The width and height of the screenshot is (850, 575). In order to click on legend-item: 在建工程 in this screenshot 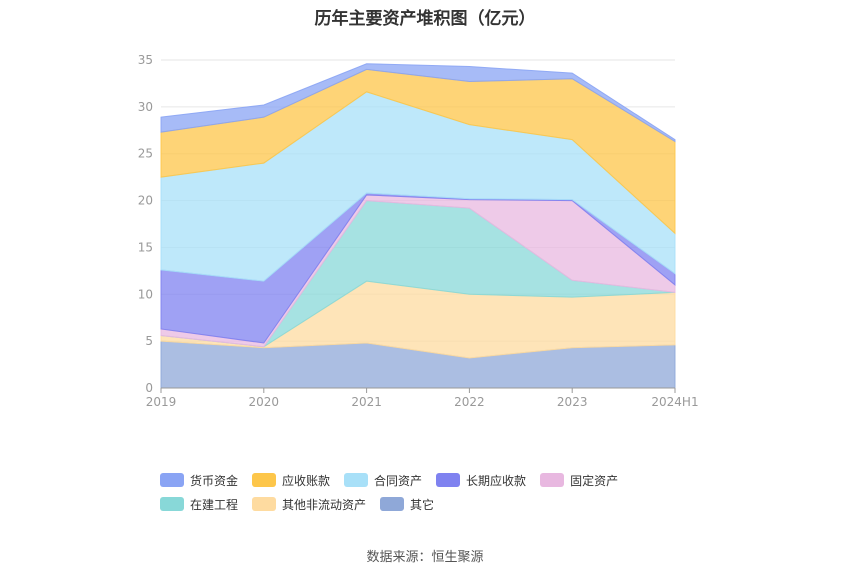, I will do `click(199, 504)`.